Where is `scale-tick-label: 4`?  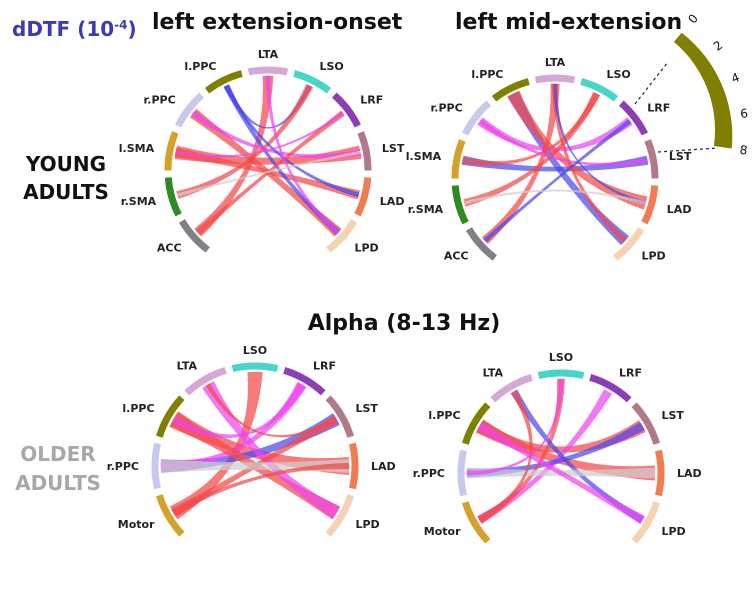 scale-tick-label: 4 is located at coordinates (735, 78).